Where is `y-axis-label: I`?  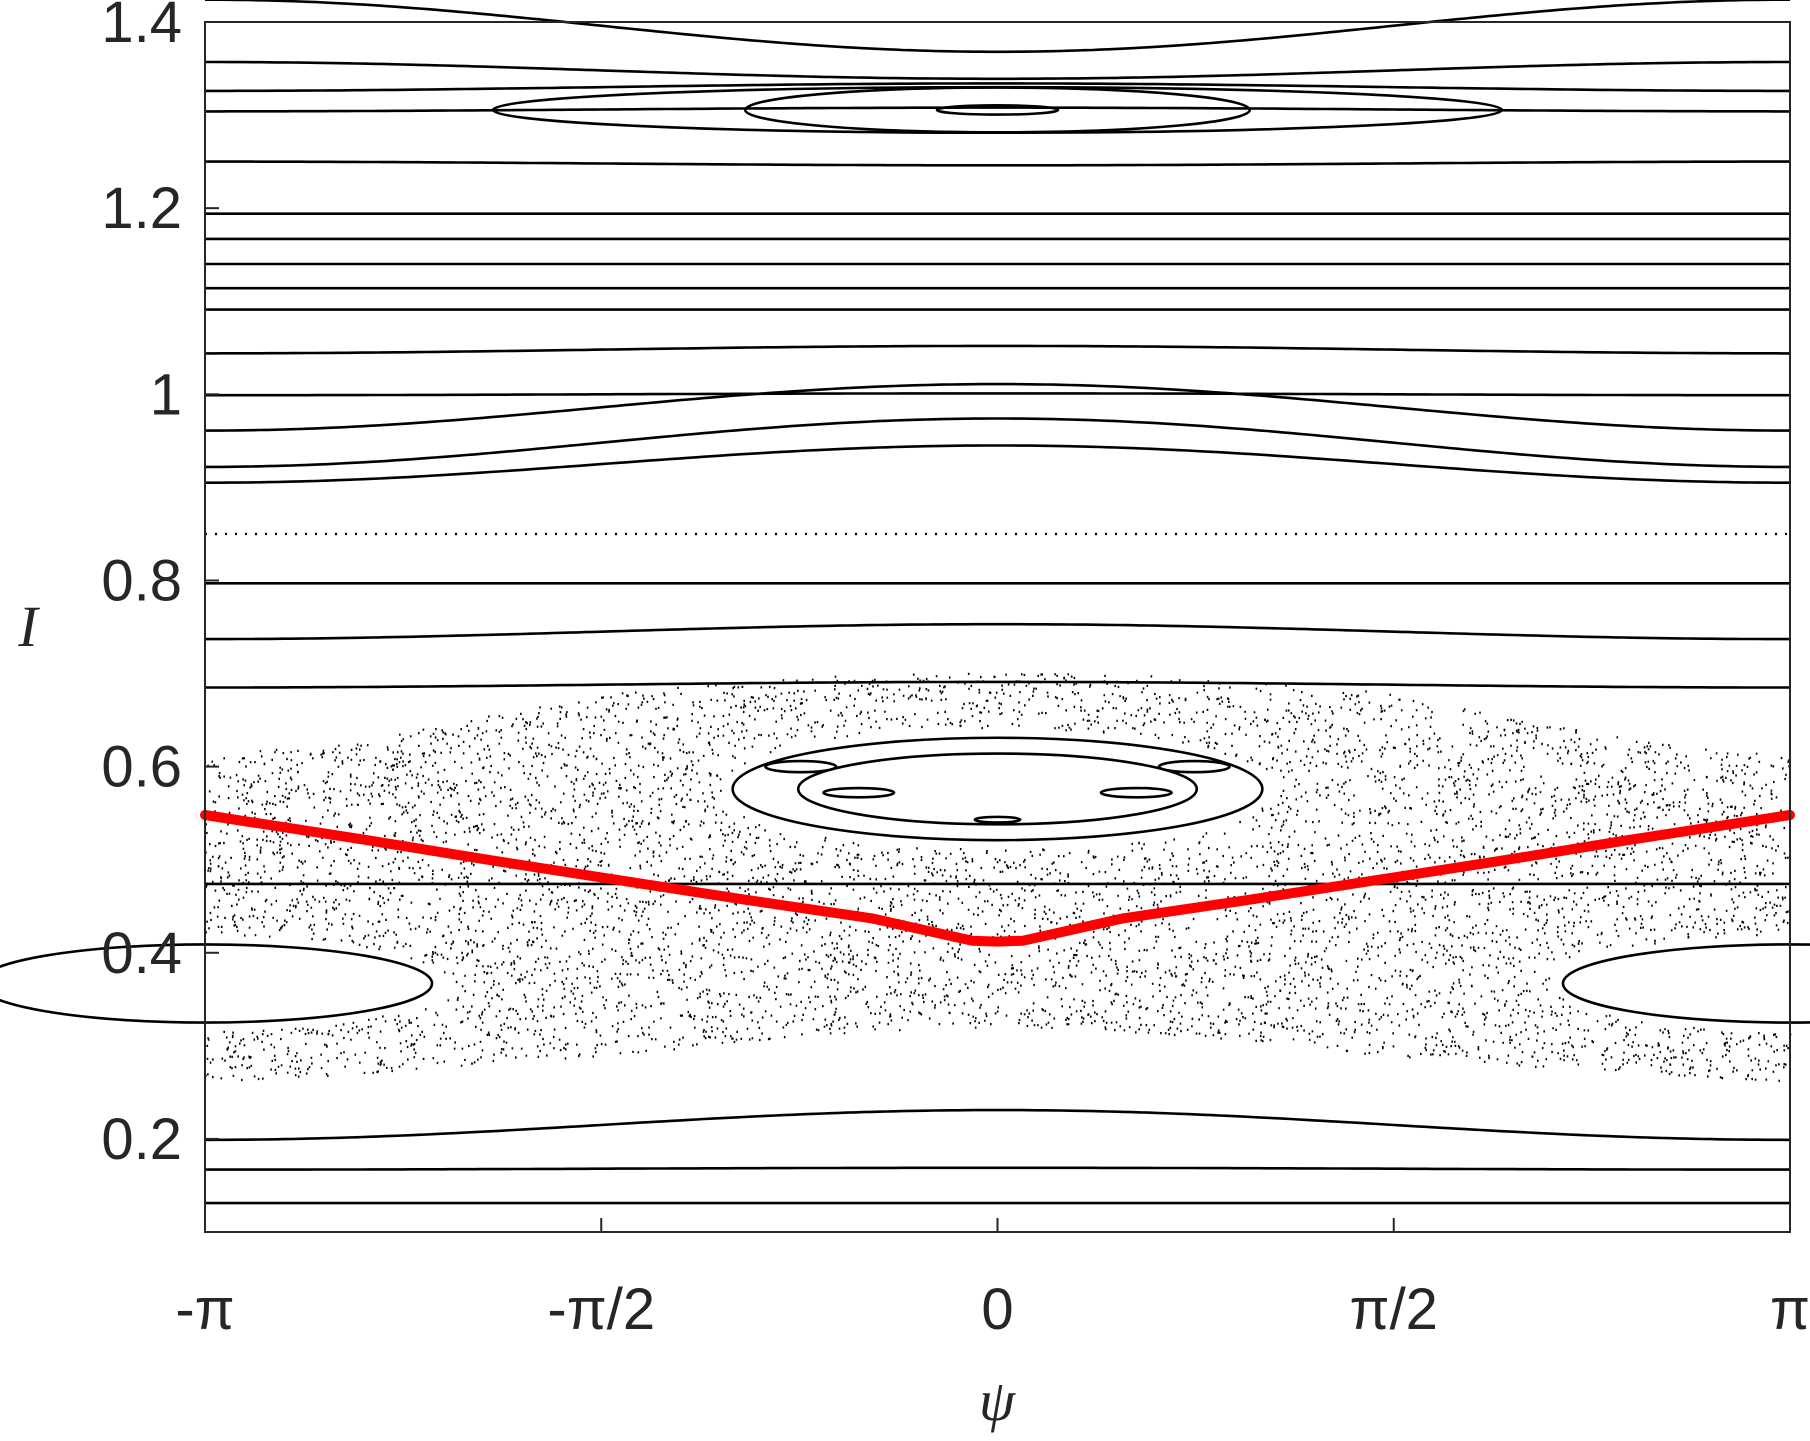 y-axis-label: I is located at coordinates (28, 626).